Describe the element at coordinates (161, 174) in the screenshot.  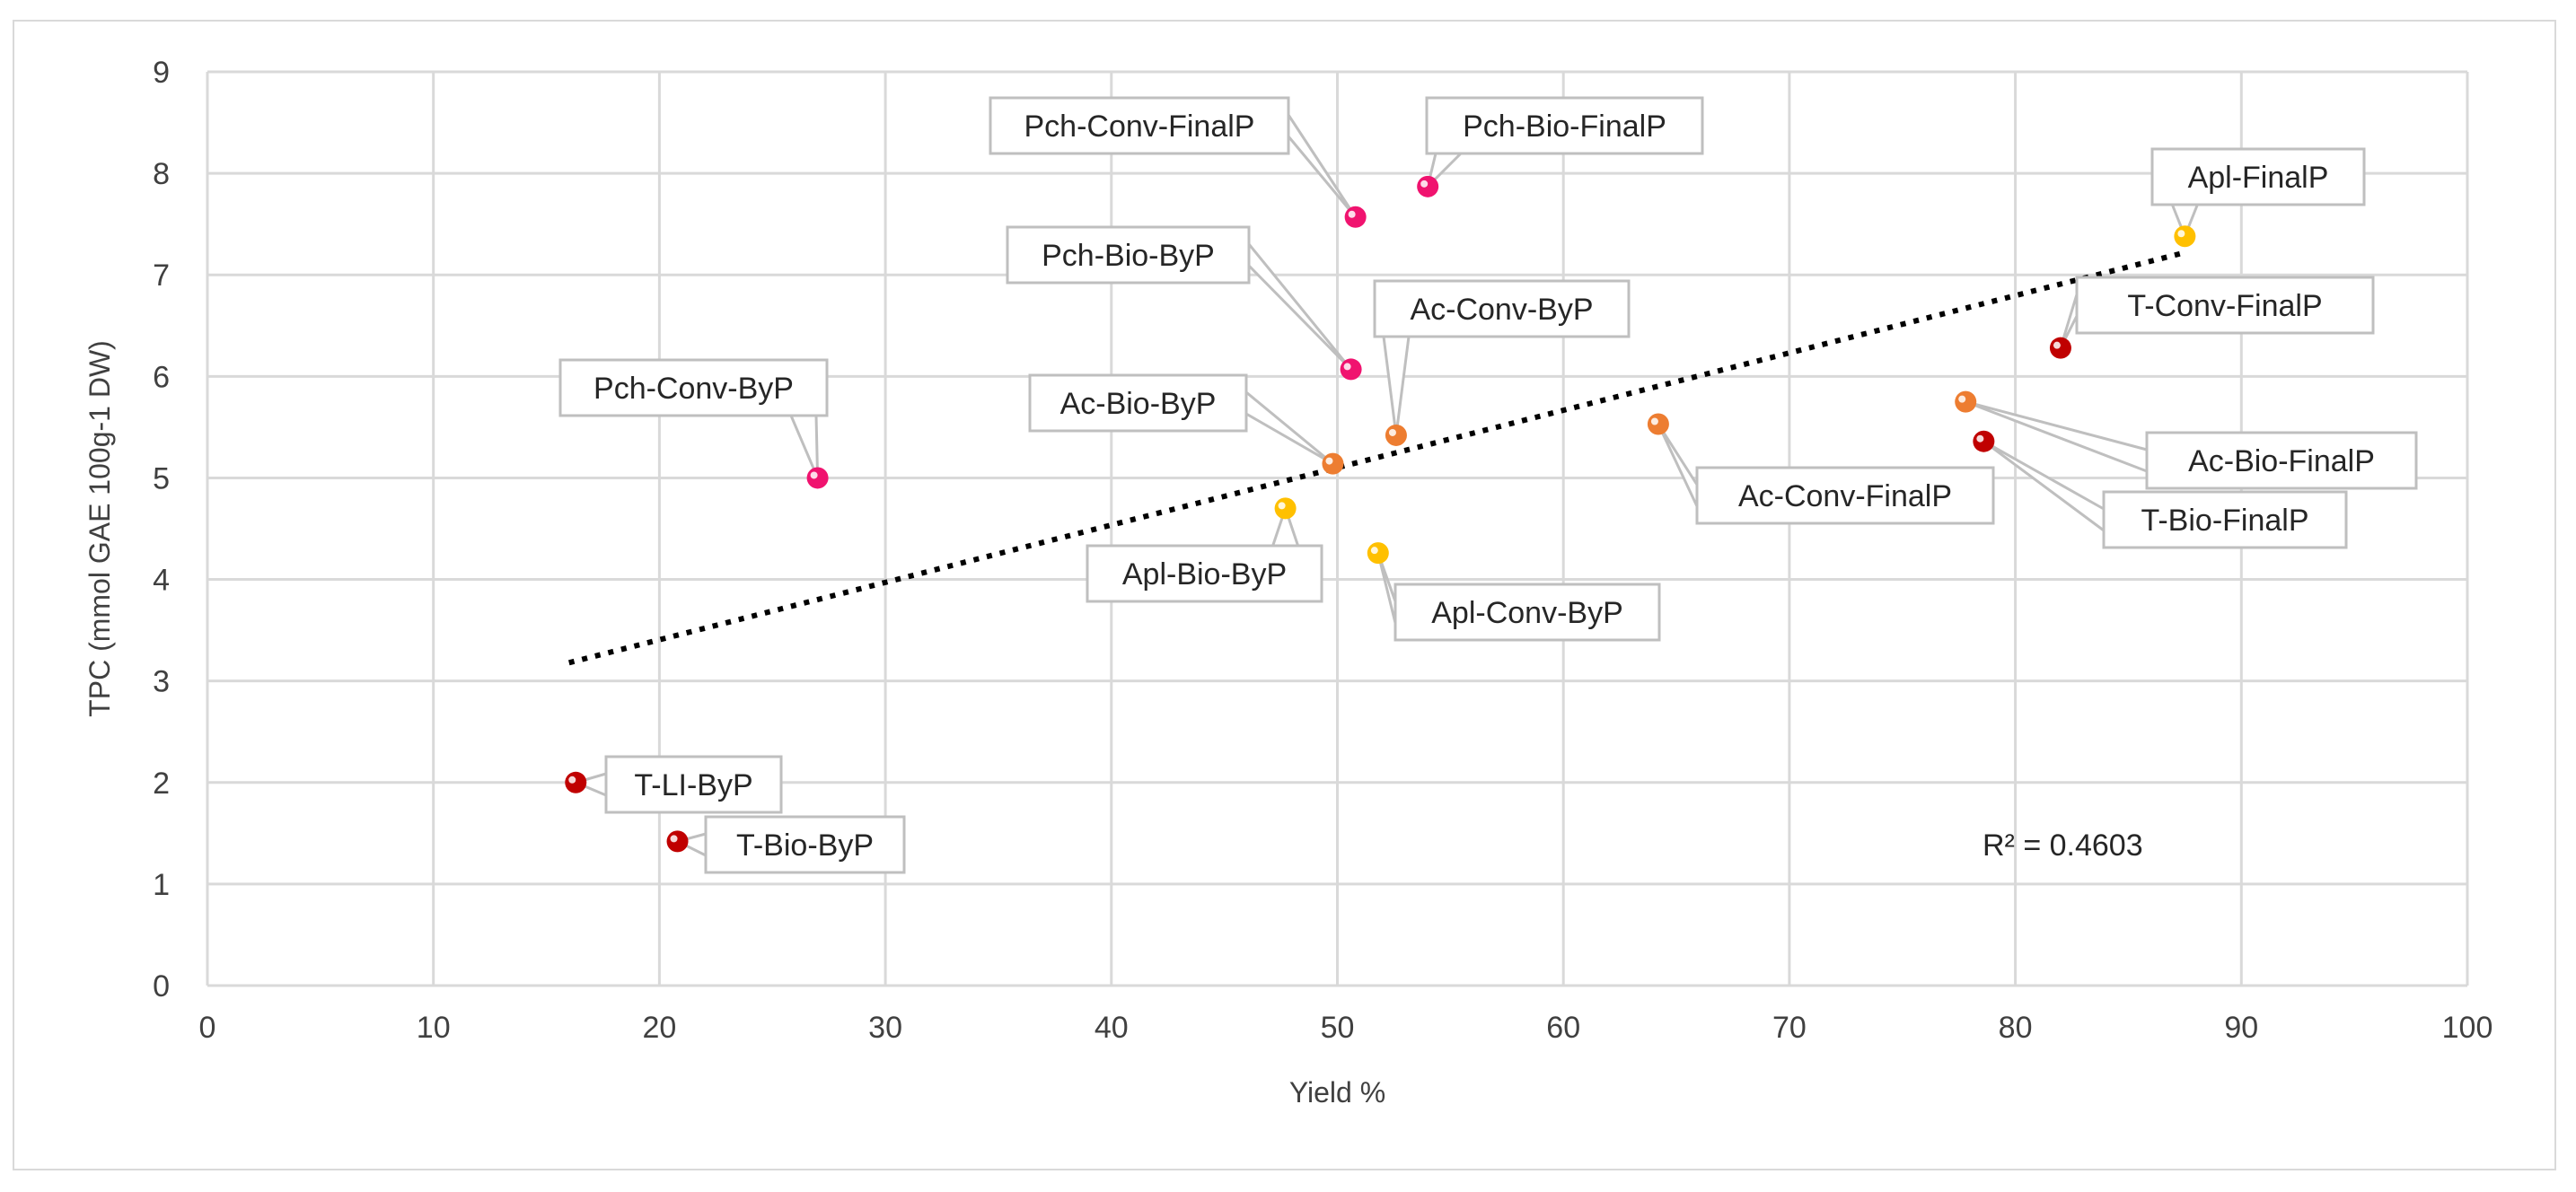
I see `y-tick-label: 8` at that location.